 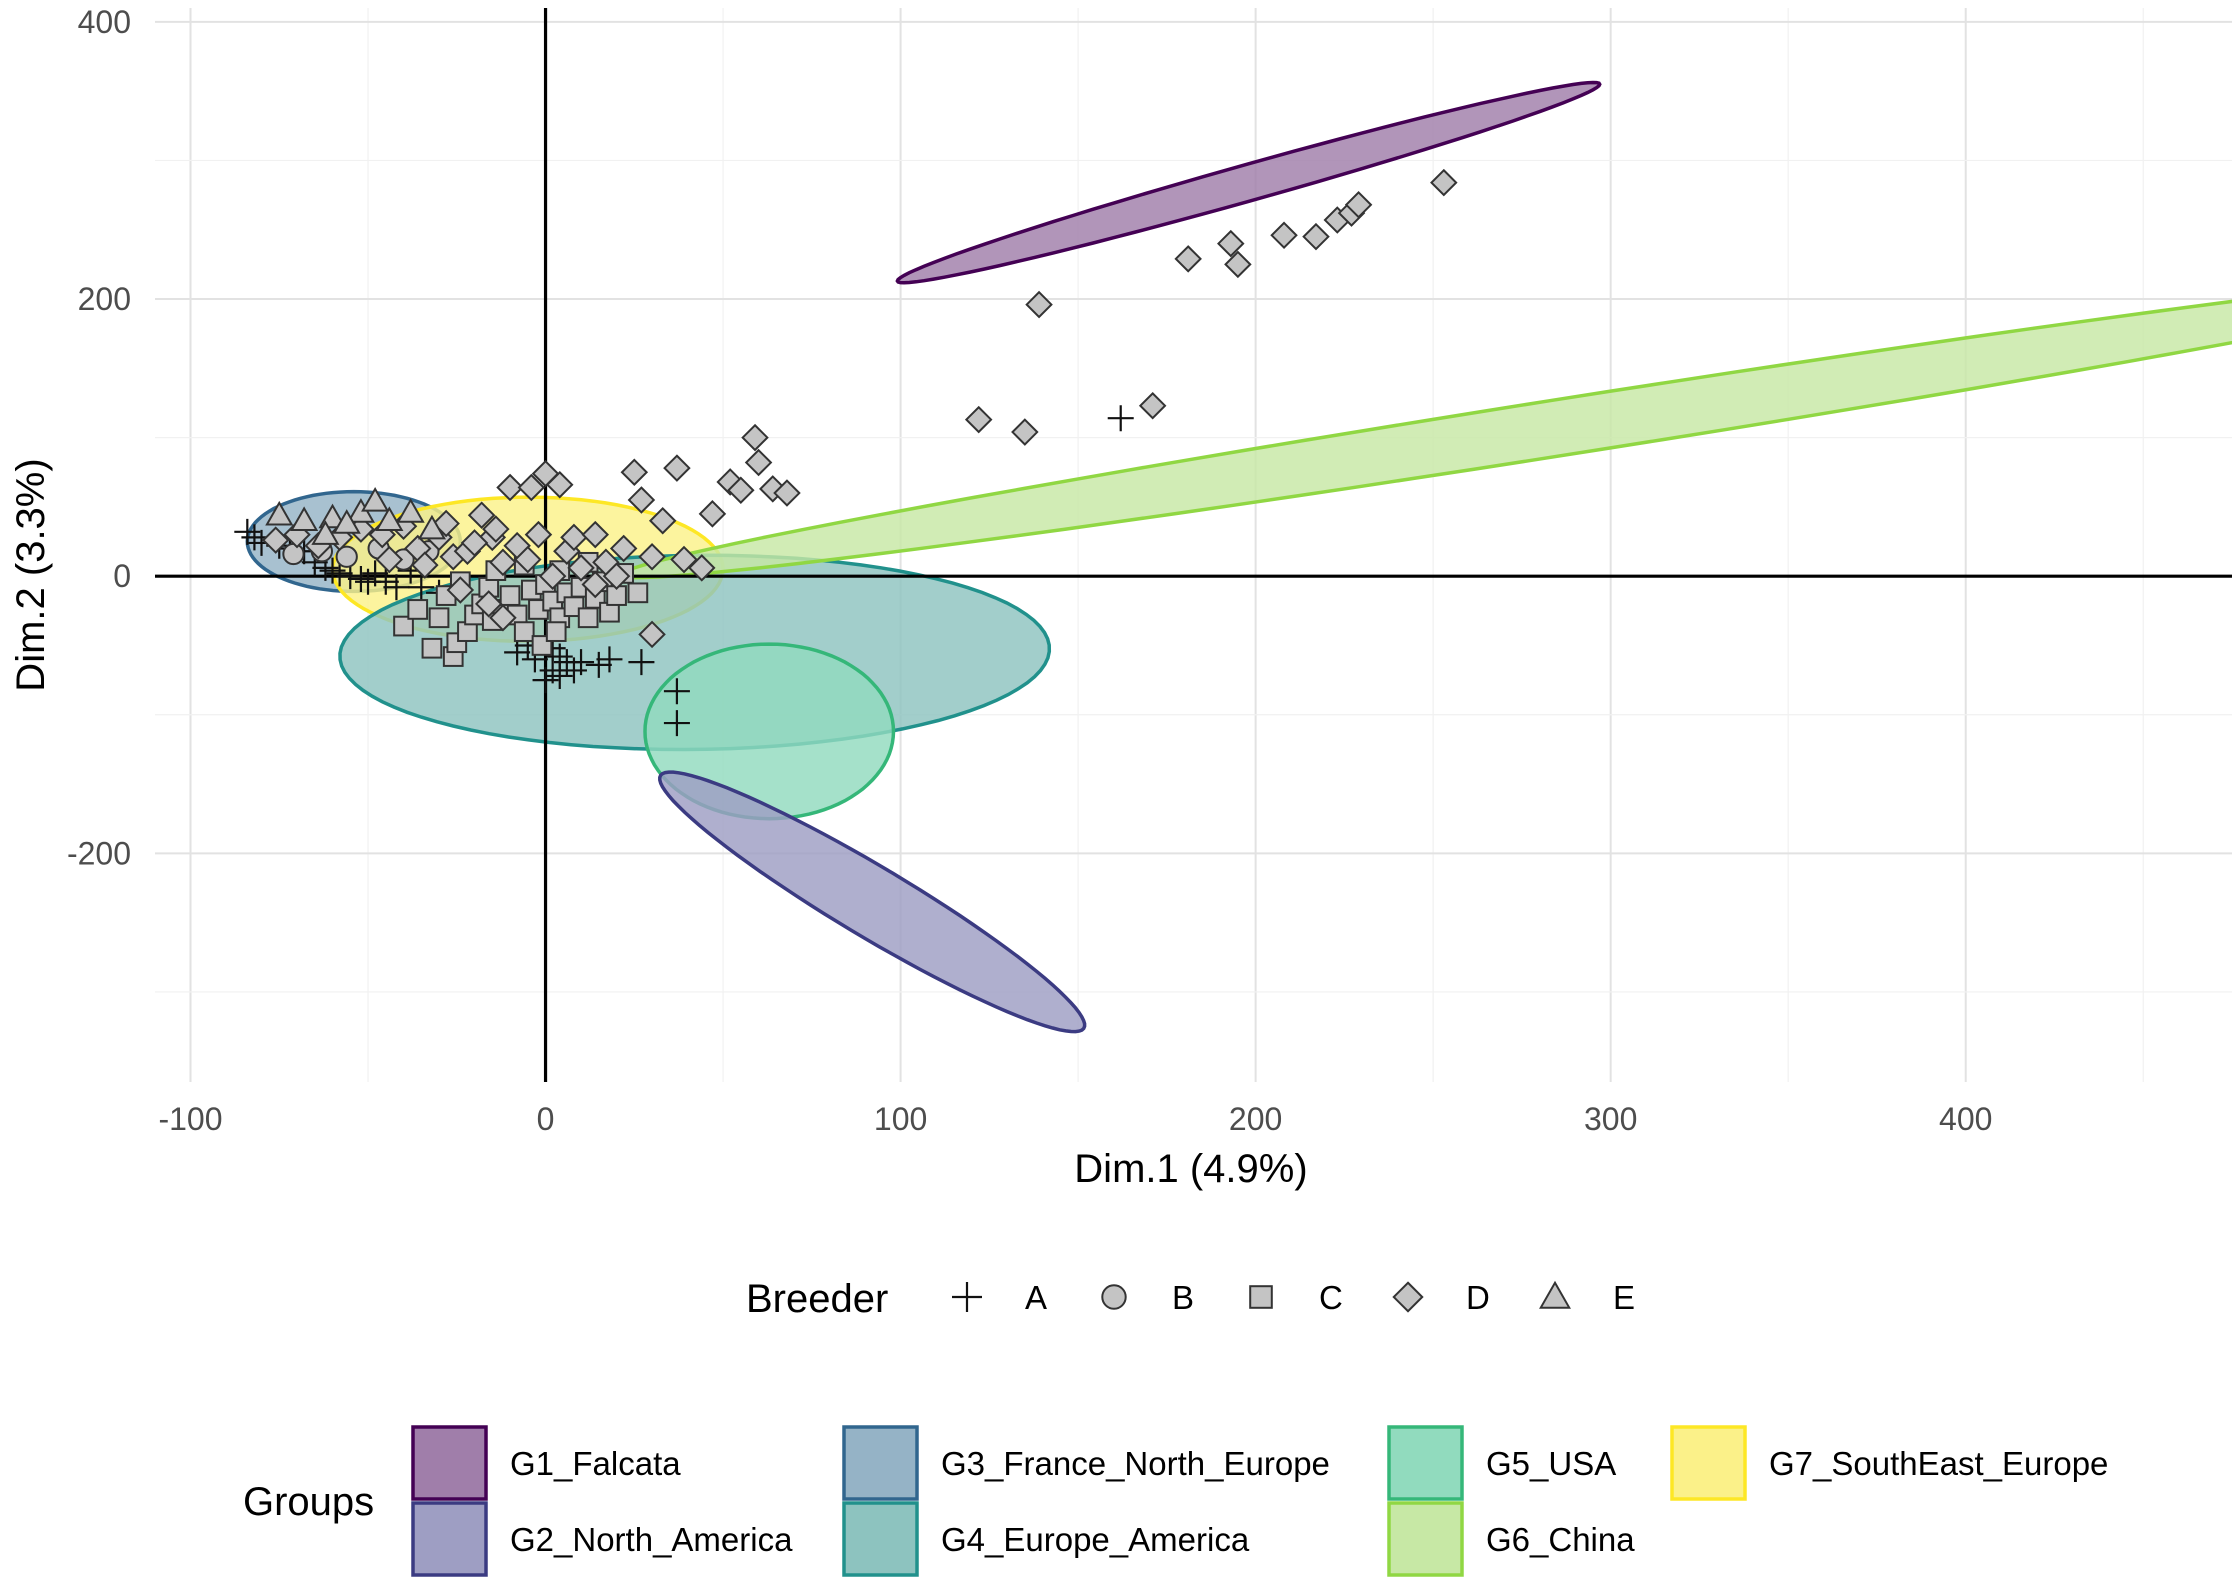 I want to click on group-label-g3-france-north-europe: G3_France_North_Europe, so click(x=1135, y=1463).